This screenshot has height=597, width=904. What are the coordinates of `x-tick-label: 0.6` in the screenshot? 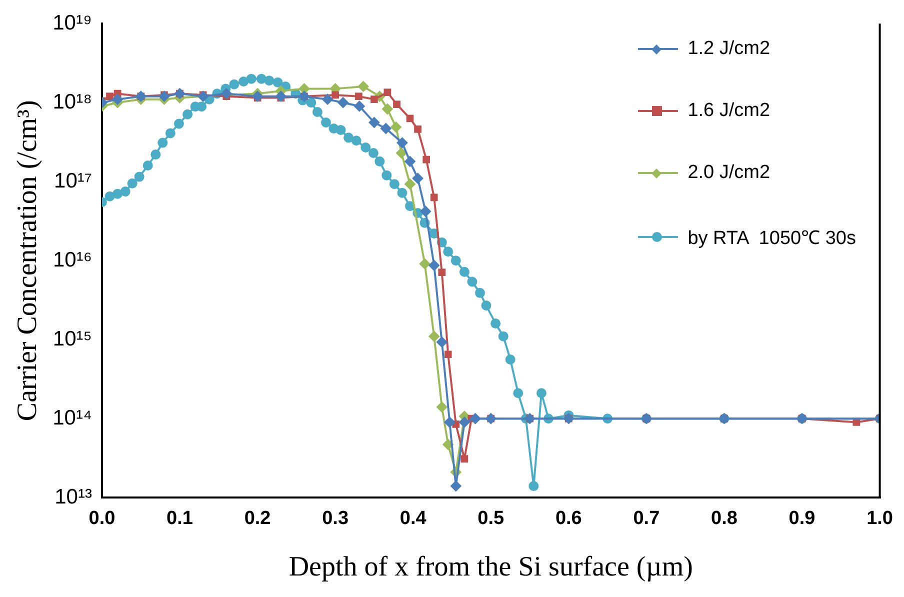 It's located at (568, 519).